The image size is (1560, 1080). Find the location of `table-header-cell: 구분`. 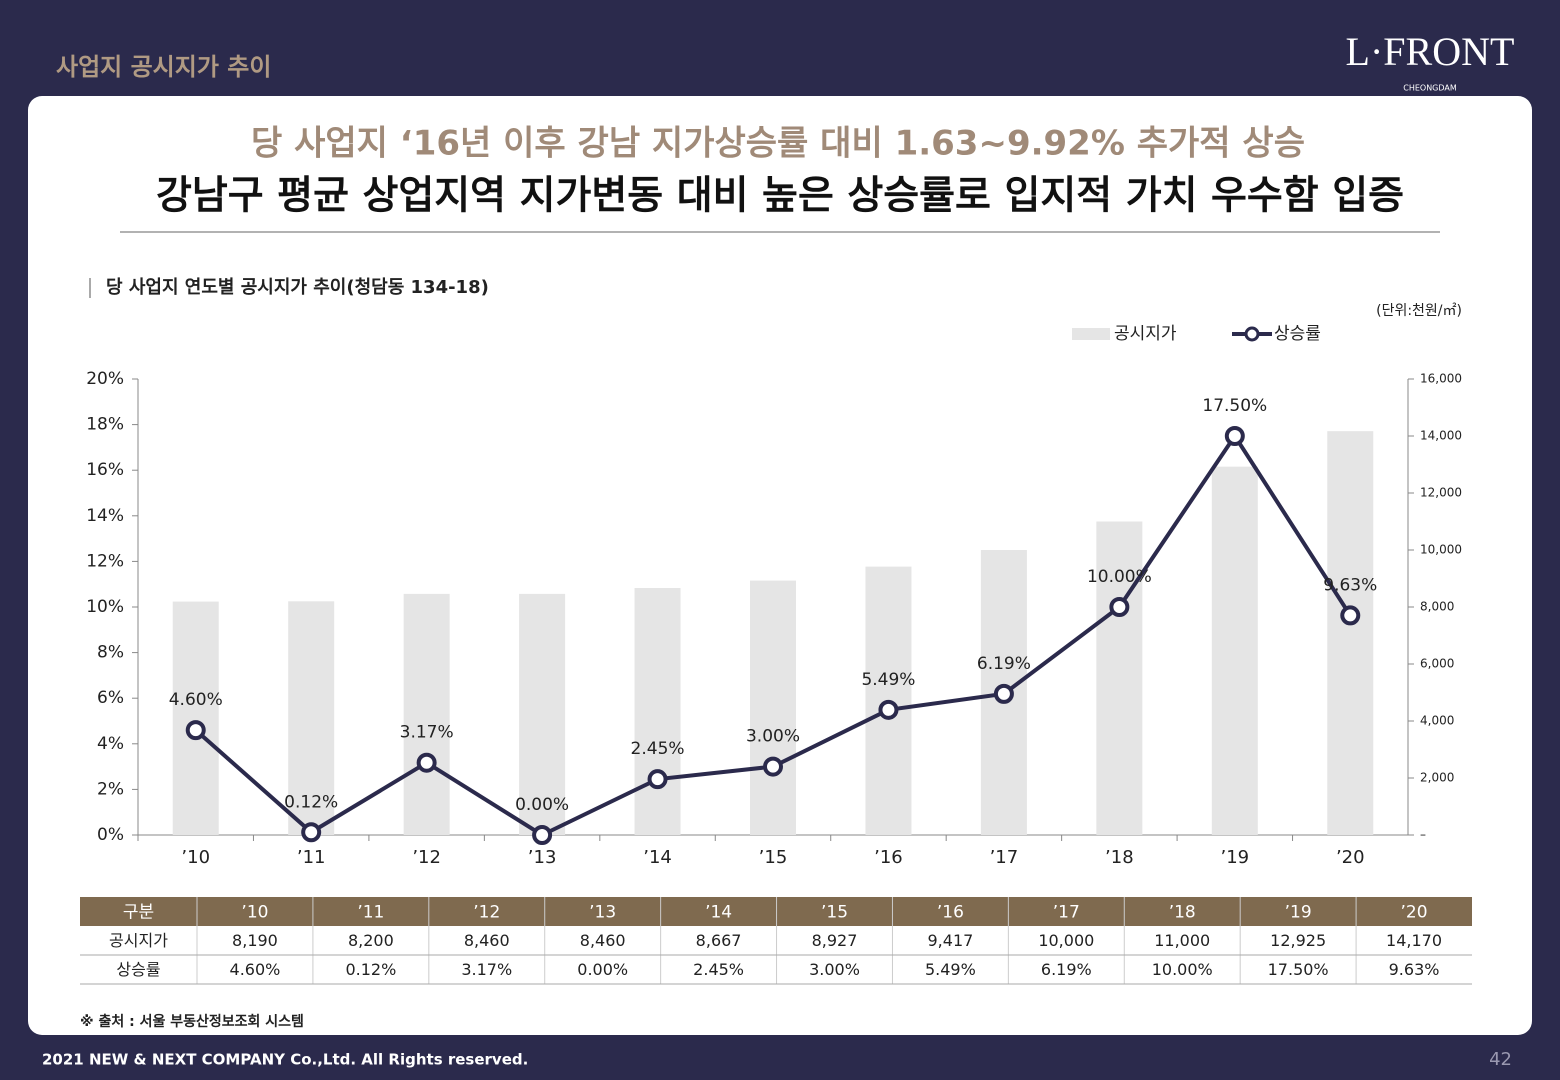

table-header-cell: 구분 is located at coordinates (138, 913).